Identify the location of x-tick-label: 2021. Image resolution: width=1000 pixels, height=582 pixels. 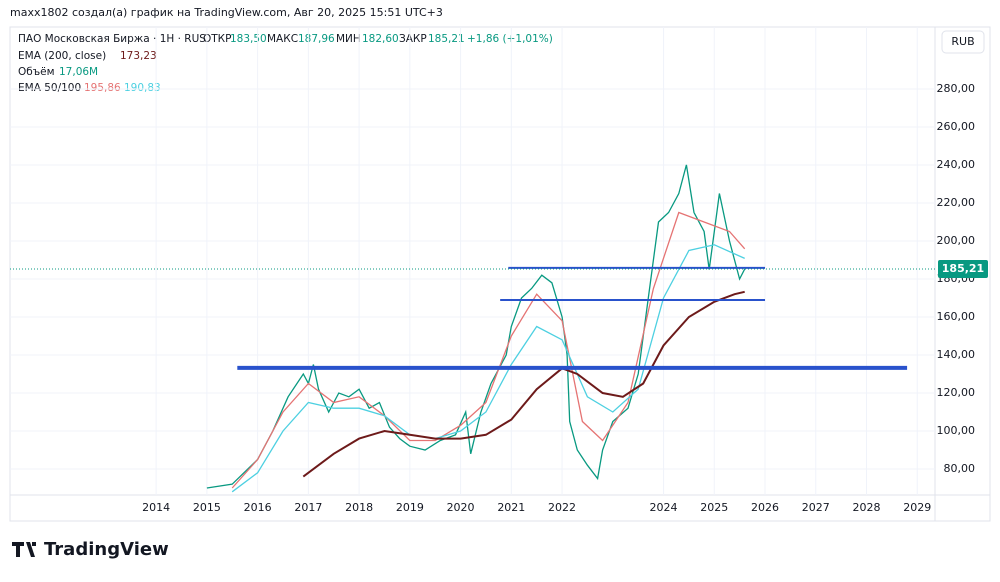
(511, 507).